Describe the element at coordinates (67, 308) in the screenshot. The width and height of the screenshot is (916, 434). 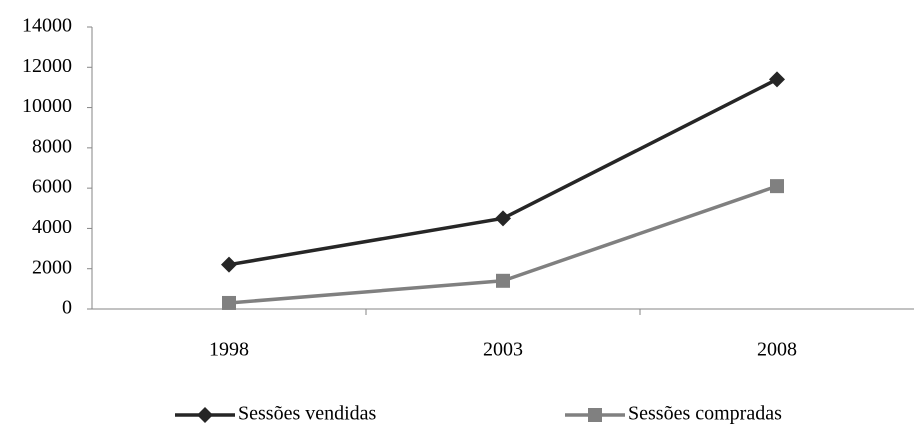
I see `y-tick-label: 0` at that location.